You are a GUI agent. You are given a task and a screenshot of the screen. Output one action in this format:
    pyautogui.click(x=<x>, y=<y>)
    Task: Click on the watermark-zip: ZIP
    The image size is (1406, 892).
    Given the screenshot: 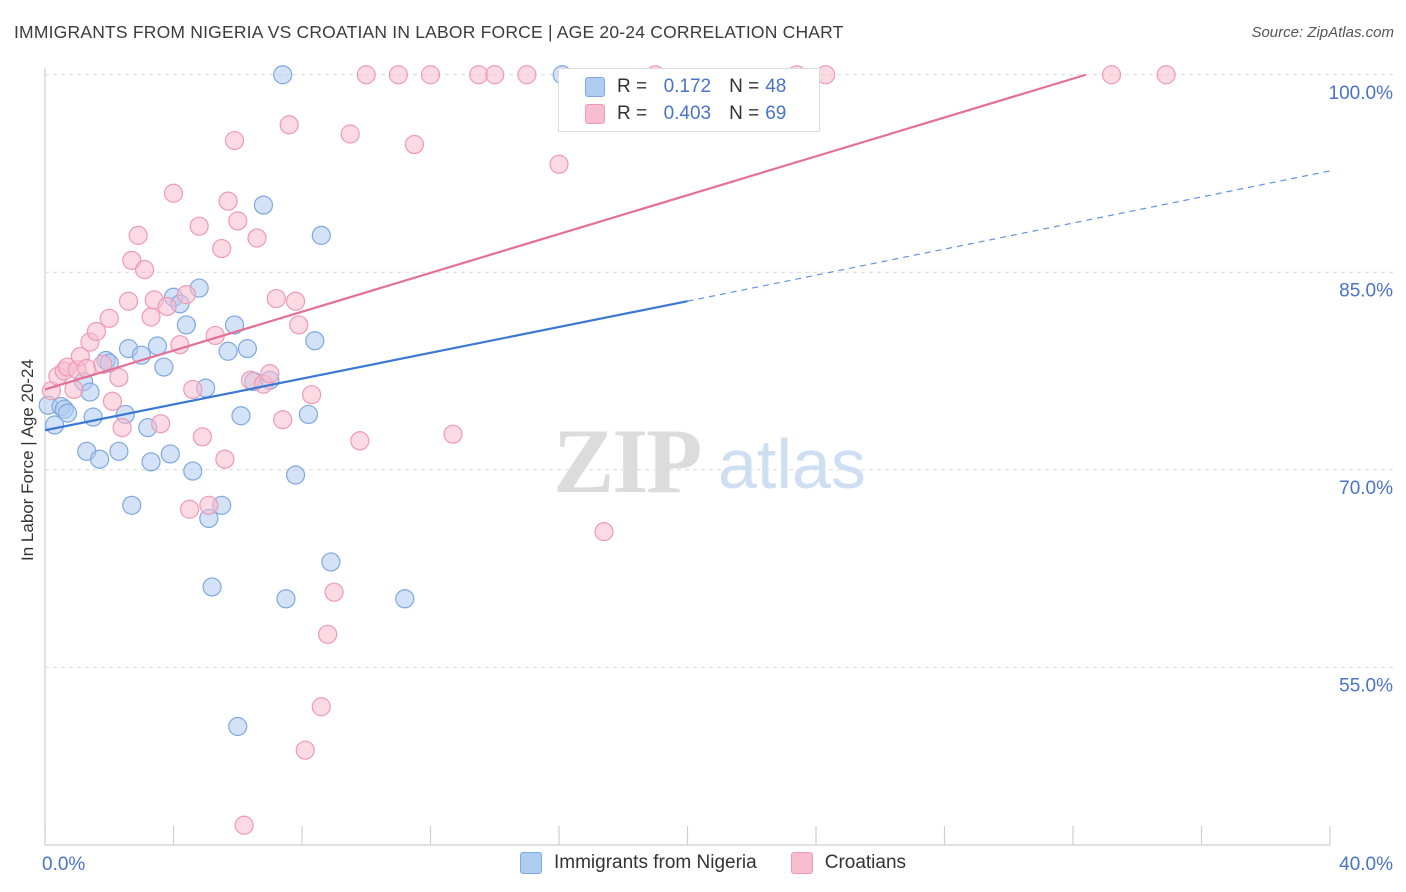 What is the action you would take?
    pyautogui.click(x=626, y=461)
    